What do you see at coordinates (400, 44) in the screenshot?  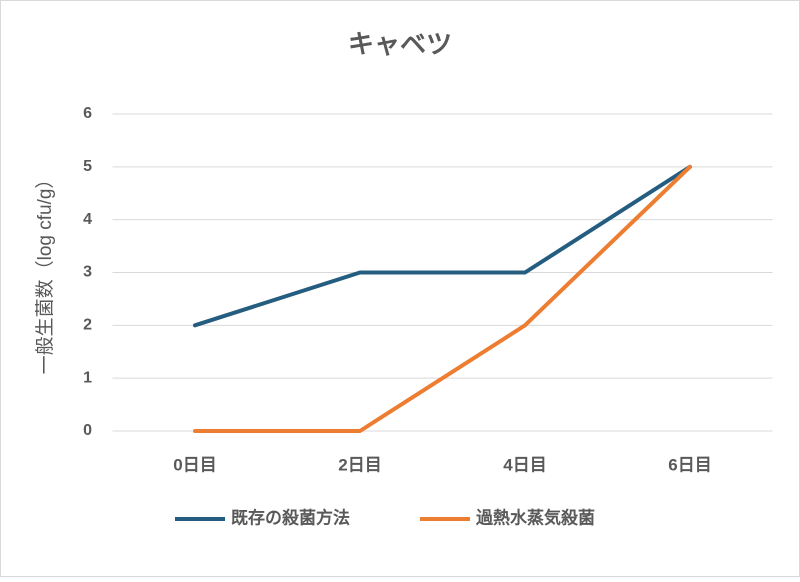 I see `chart-title: キャベツ` at bounding box center [400, 44].